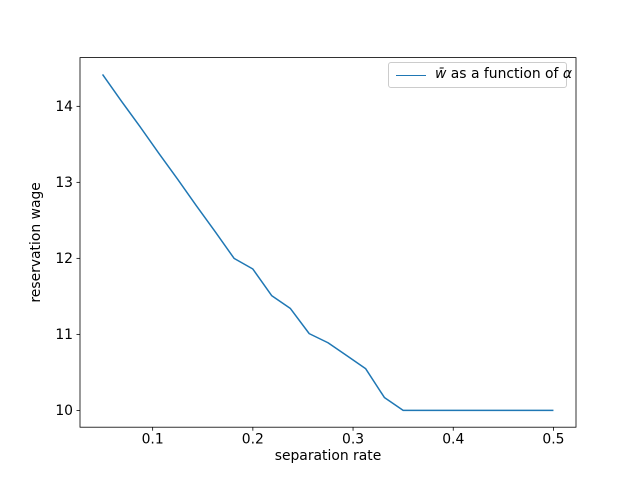  Describe the element at coordinates (36, 242) in the screenshot. I see `y-axis-label: reservation wage` at that location.